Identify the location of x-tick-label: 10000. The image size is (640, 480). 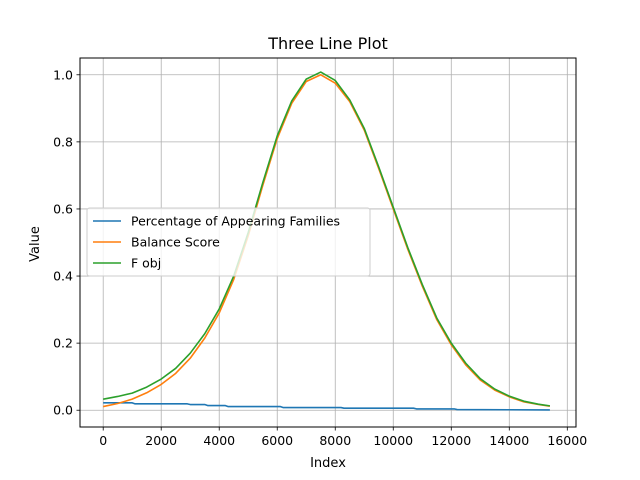
(393, 440).